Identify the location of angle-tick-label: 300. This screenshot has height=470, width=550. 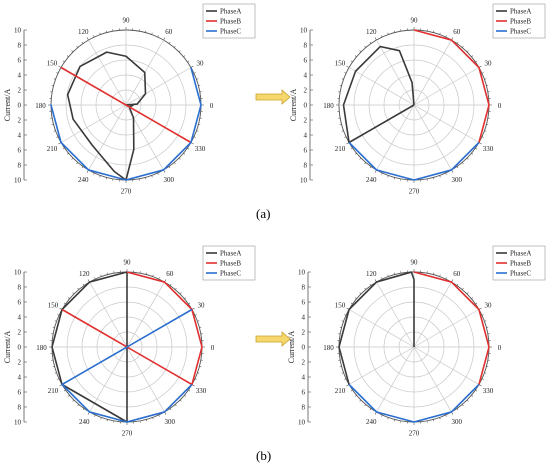
(457, 180).